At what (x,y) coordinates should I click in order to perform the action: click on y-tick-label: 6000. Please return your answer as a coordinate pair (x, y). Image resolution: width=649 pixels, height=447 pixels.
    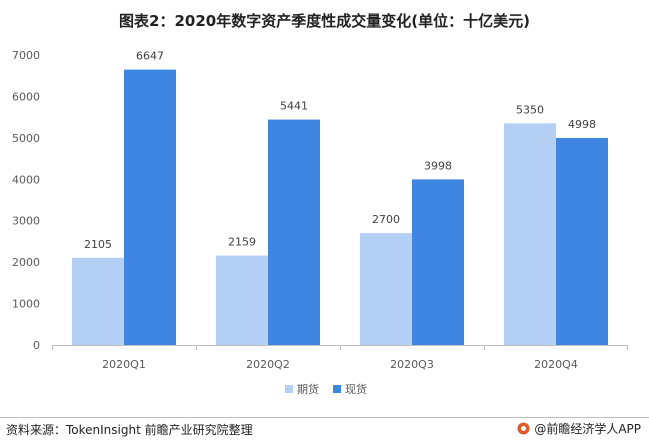
    Looking at the image, I should click on (26, 96).